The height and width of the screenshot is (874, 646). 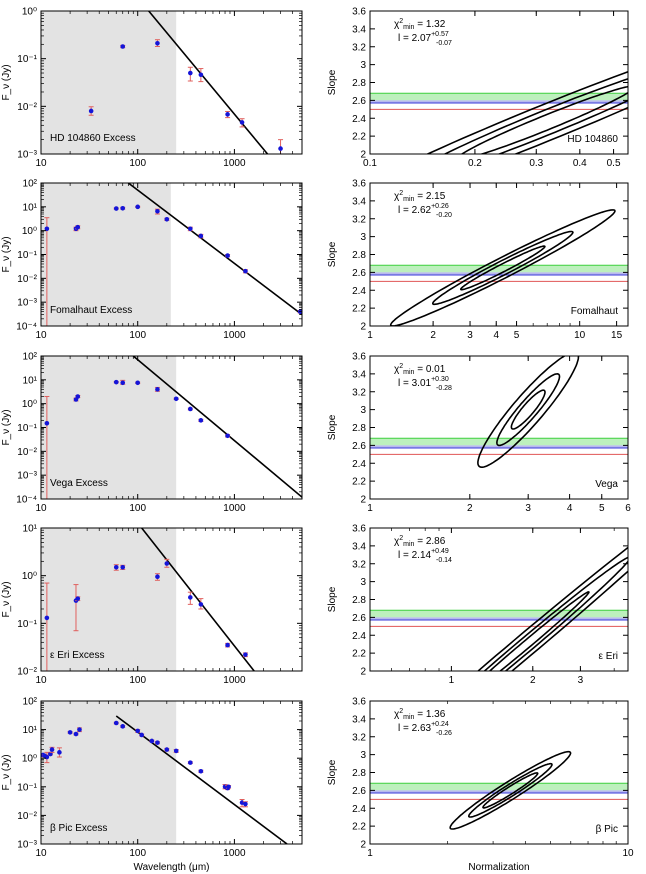 What do you see at coordinates (499, 614) in the screenshot?
I see `green-band` at bounding box center [499, 614].